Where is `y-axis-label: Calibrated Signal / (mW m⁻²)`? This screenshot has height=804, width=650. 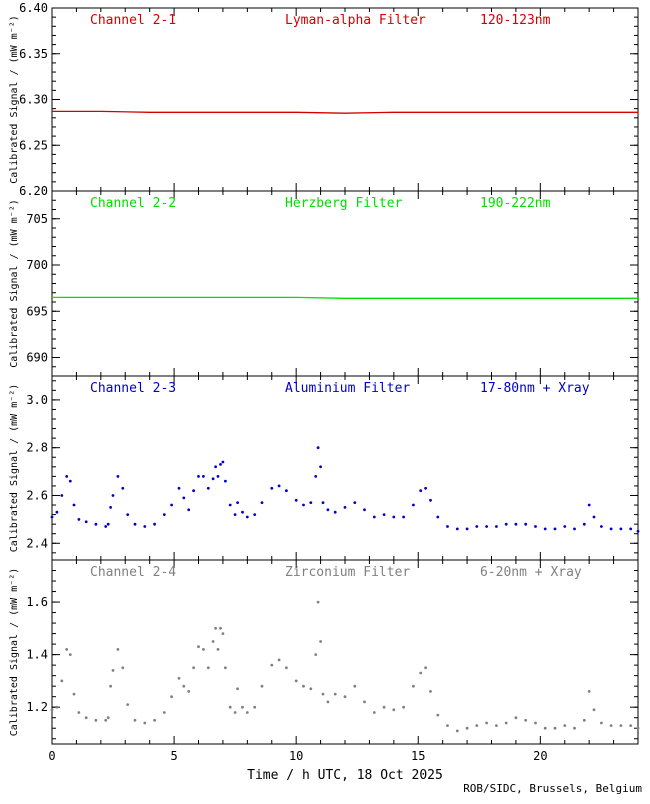
y-axis-label: Calibrated Signal / (mW m⁻²) is located at coordinates (14, 283).